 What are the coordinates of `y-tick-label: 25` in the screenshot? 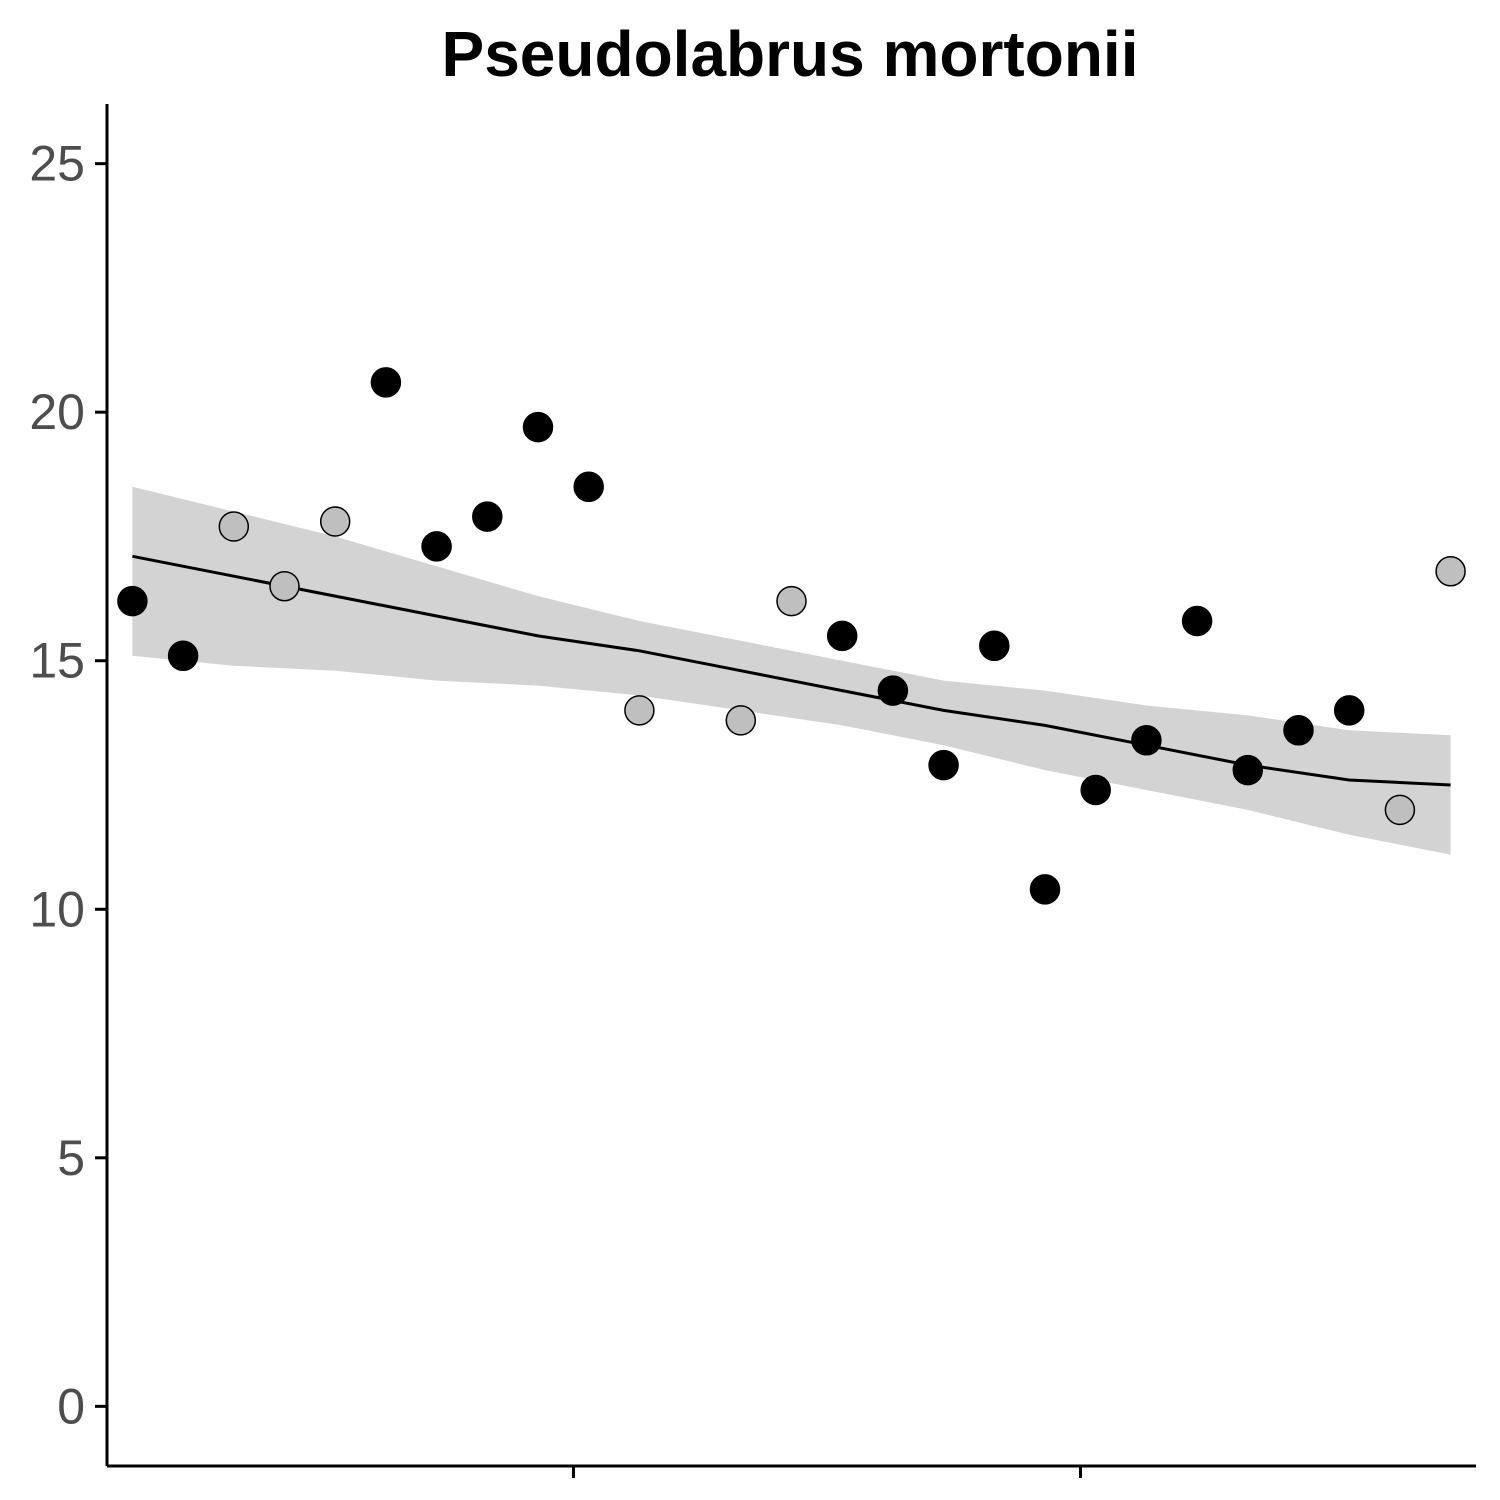 It's located at (57, 164).